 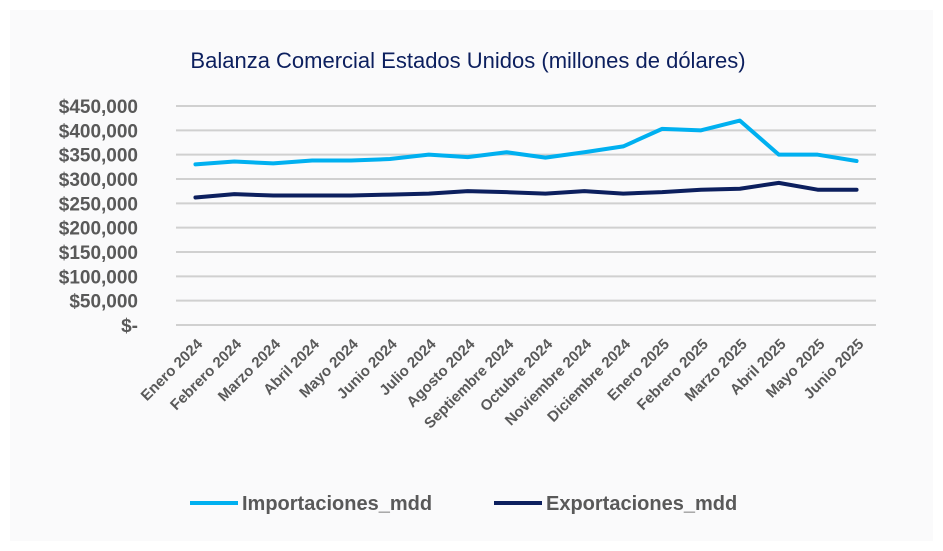 I want to click on y-tick-label: $-, so click(x=129, y=326).